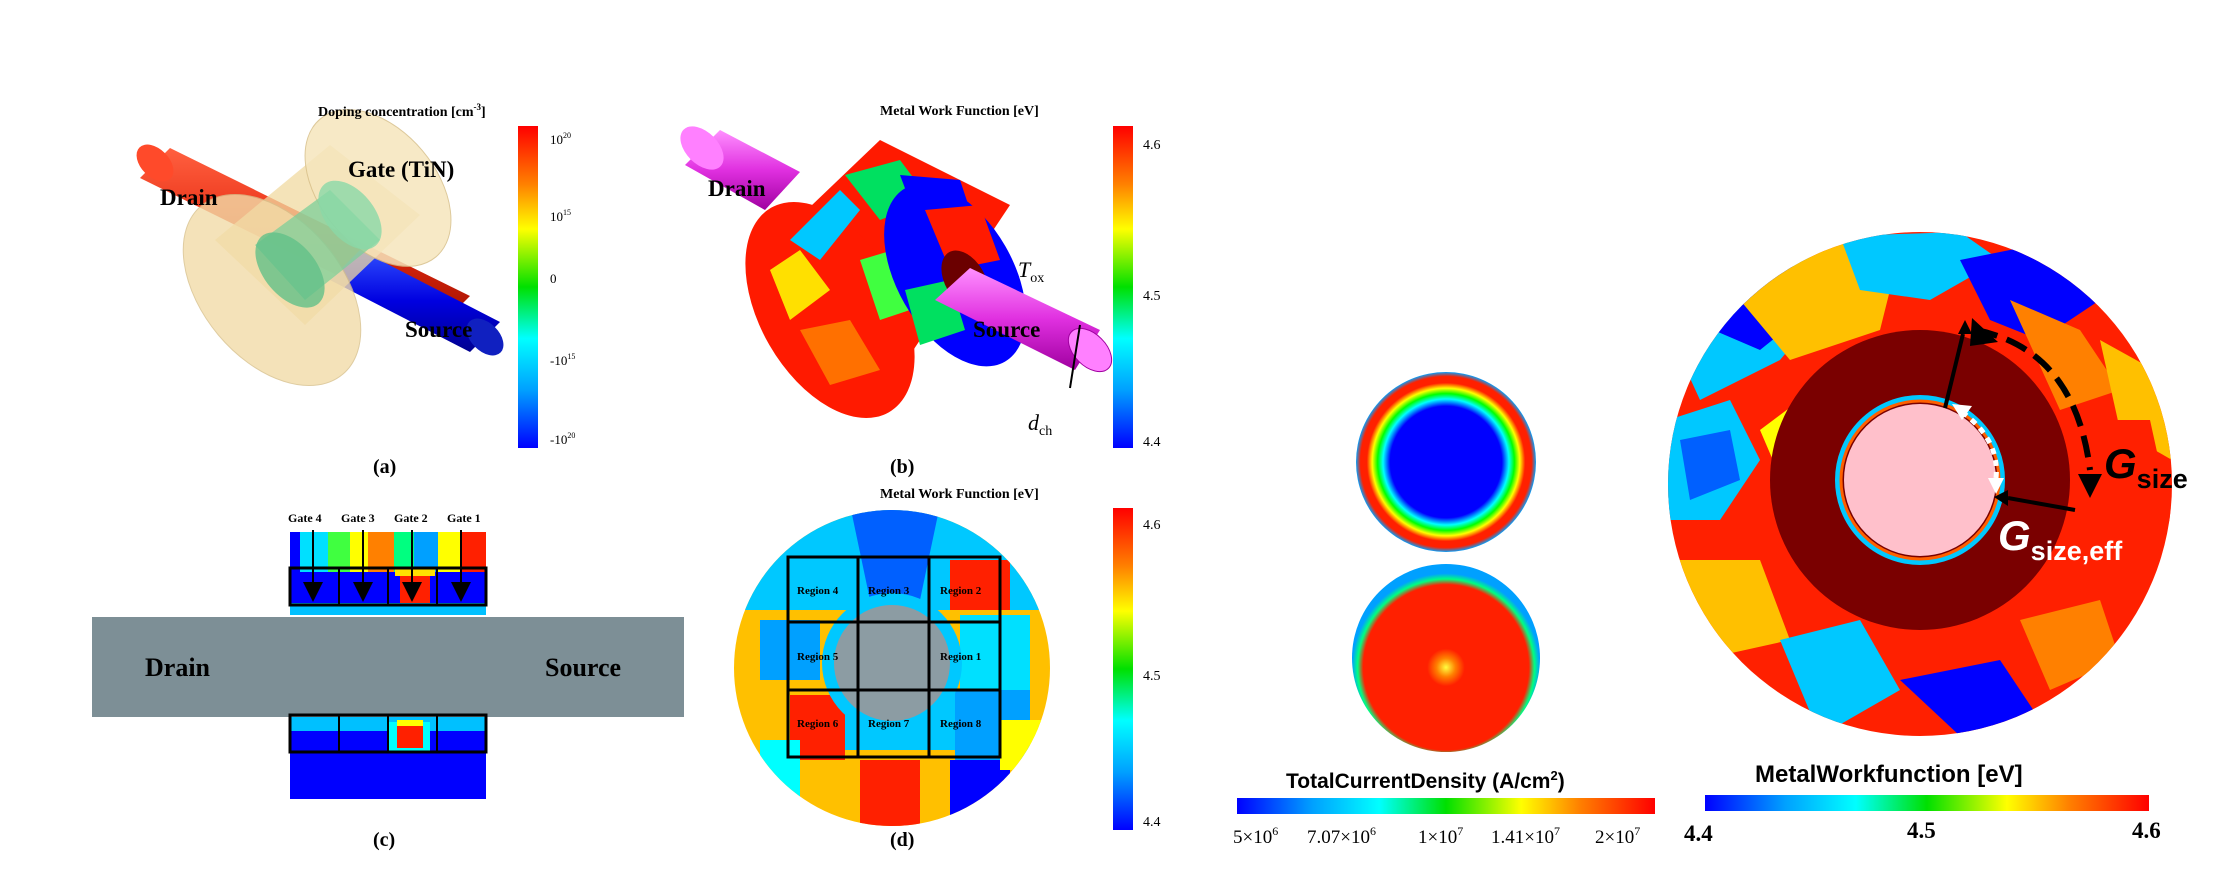  I want to click on gsize-arrow-head-b, so click(2090, 486).